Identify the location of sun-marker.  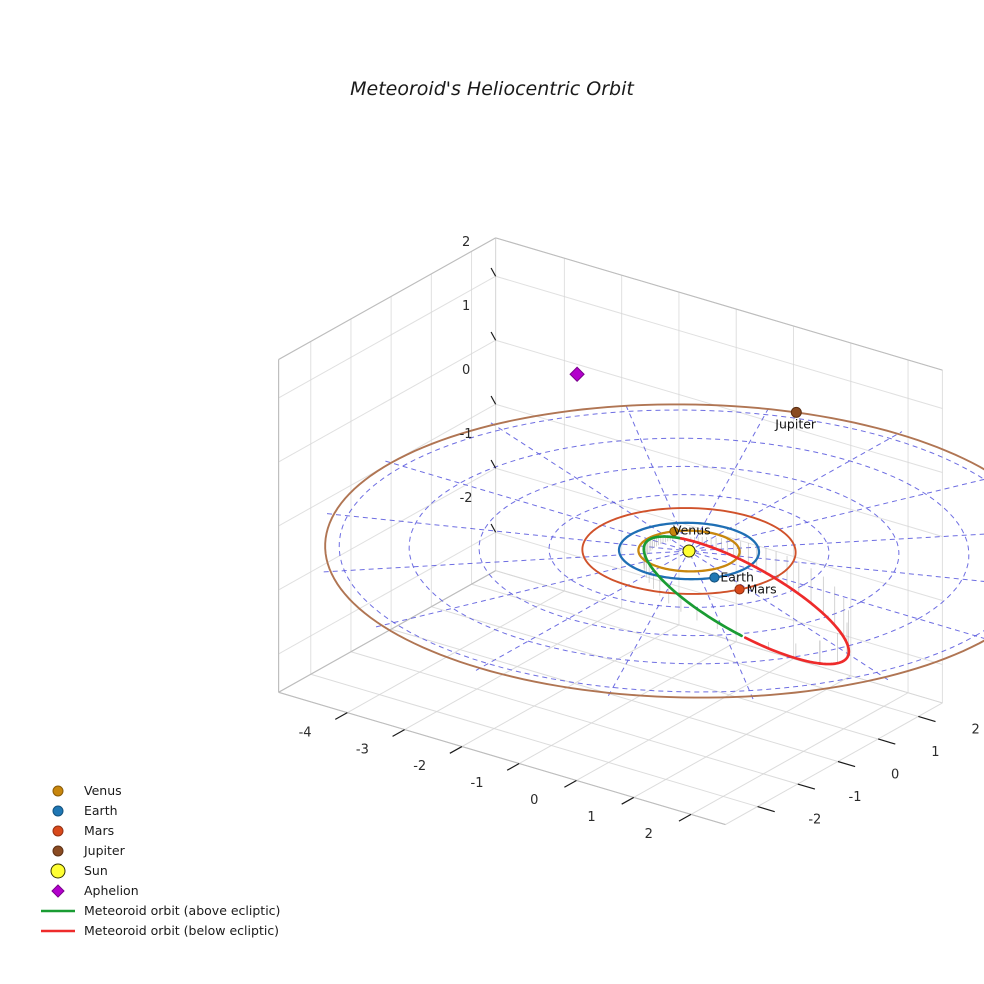
(689, 551).